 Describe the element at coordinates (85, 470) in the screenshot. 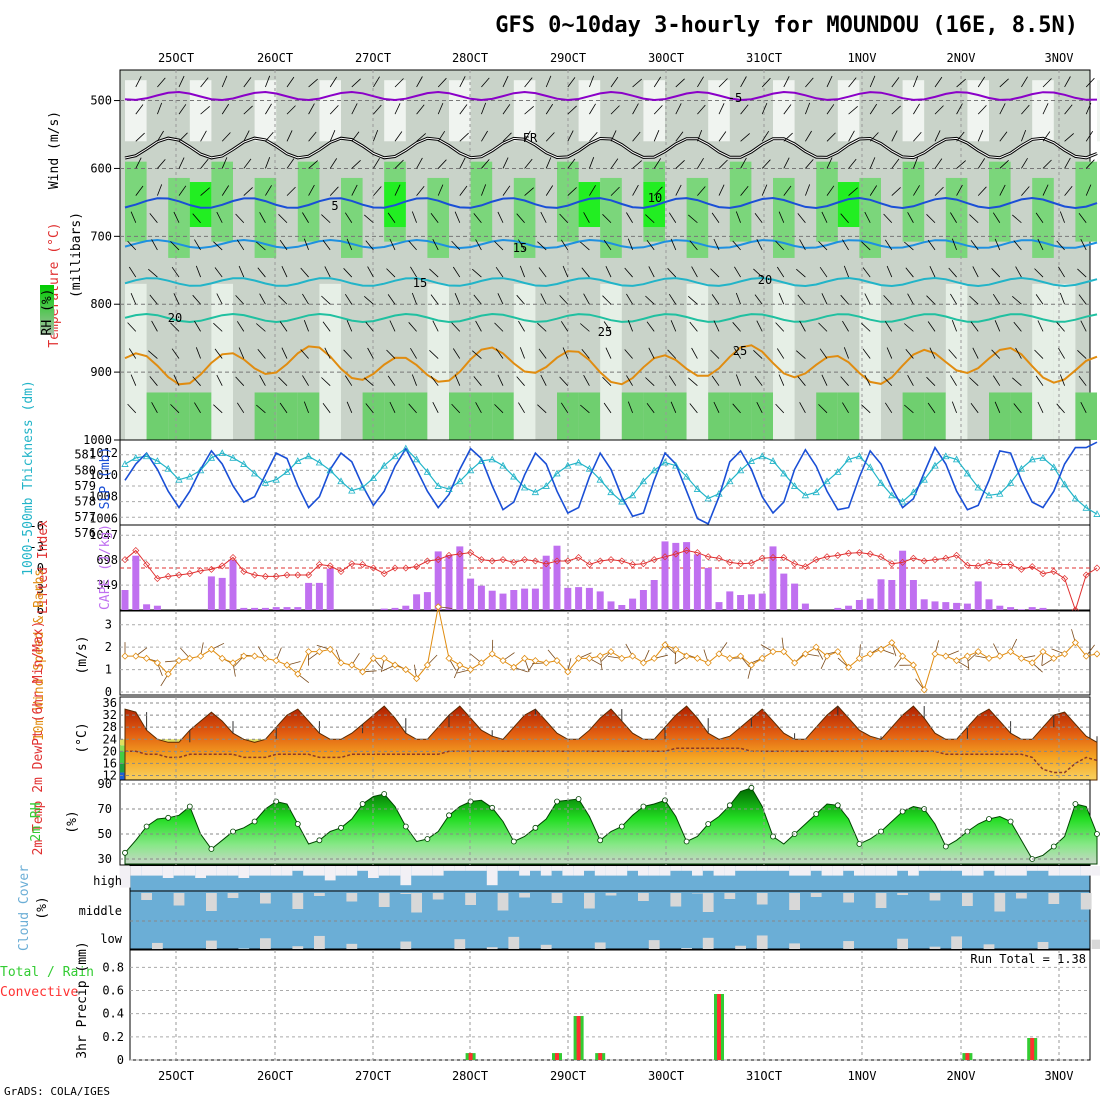

I see `thickness-tick-1: 580` at that location.